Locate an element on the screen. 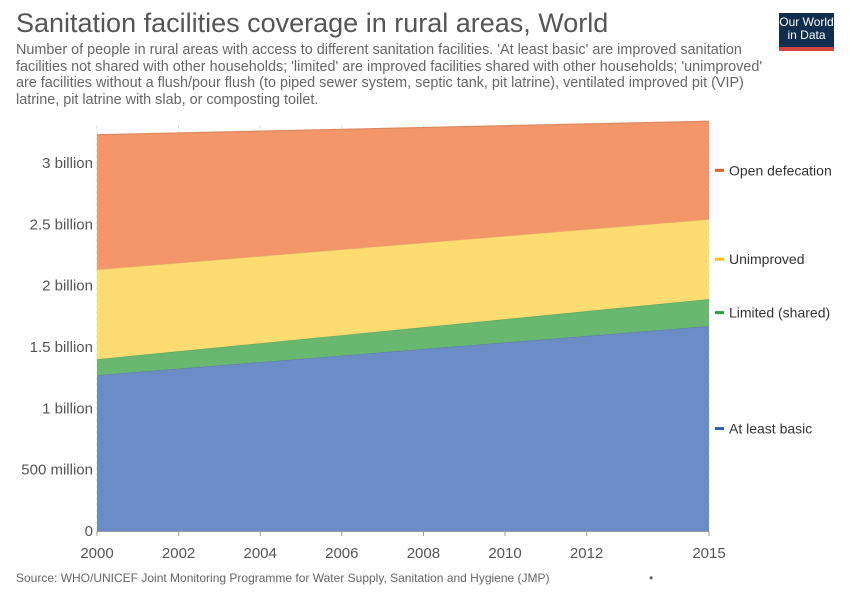 The image size is (850, 600). legend-swatch-open-defecation is located at coordinates (719, 170).